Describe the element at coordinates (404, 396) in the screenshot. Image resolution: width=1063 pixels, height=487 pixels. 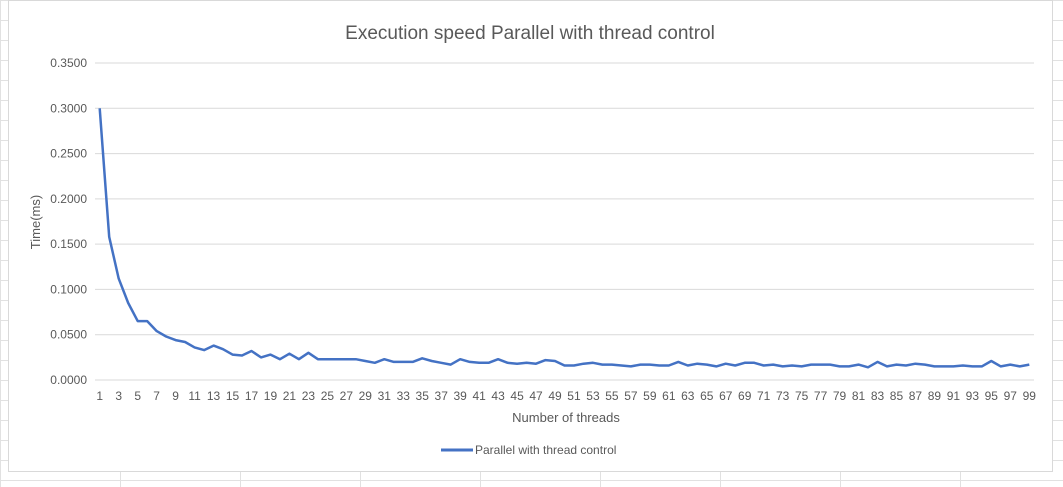
I see `x-tick-label: 33` at that location.